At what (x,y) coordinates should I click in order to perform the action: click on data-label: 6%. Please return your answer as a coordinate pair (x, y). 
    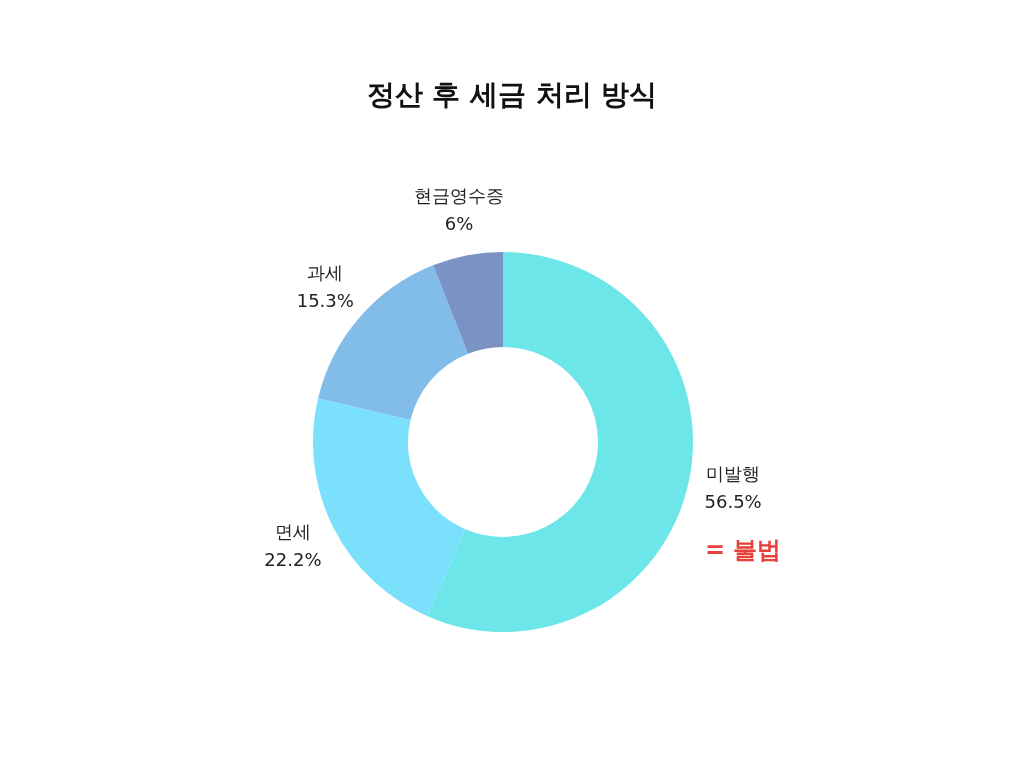
    Looking at the image, I should click on (459, 223).